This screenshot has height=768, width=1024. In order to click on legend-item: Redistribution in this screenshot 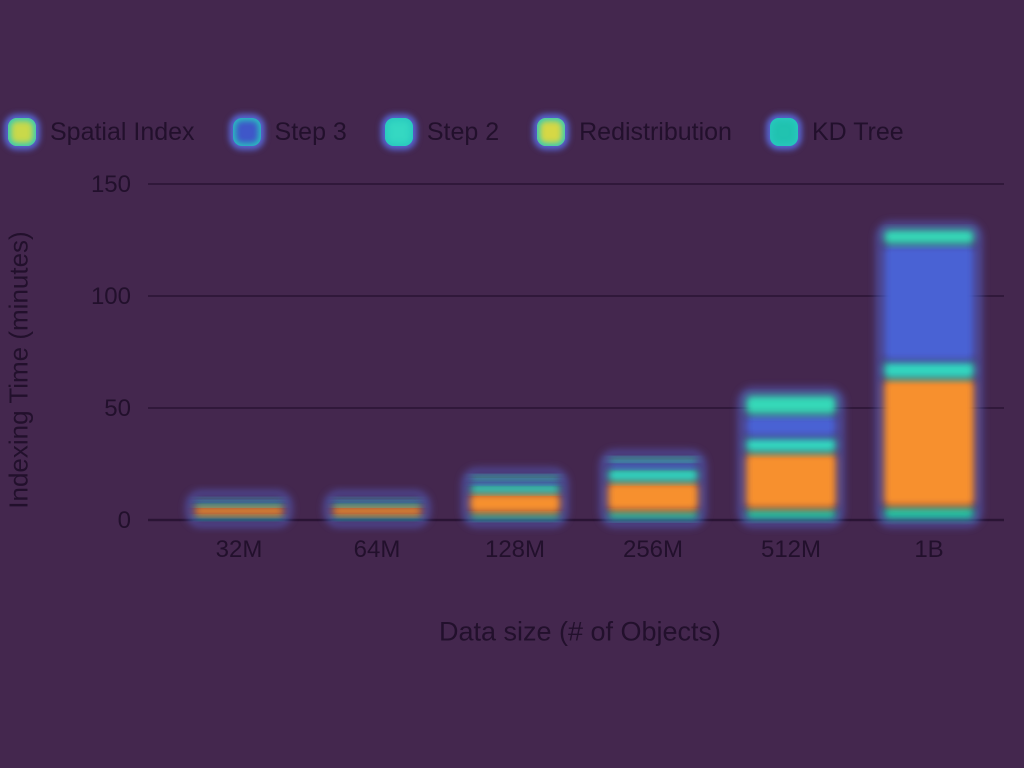, I will do `click(634, 132)`.